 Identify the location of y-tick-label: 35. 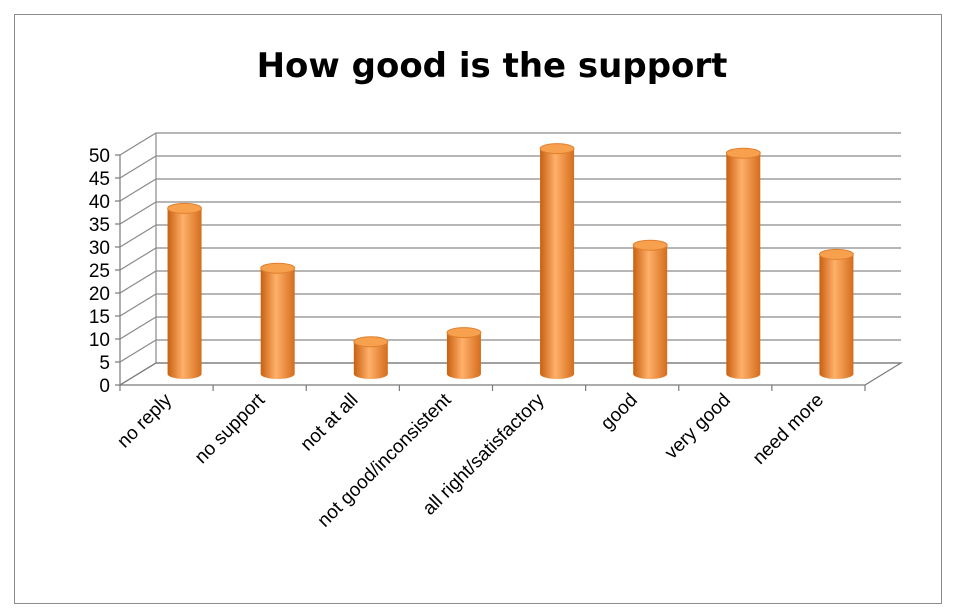
(99, 225).